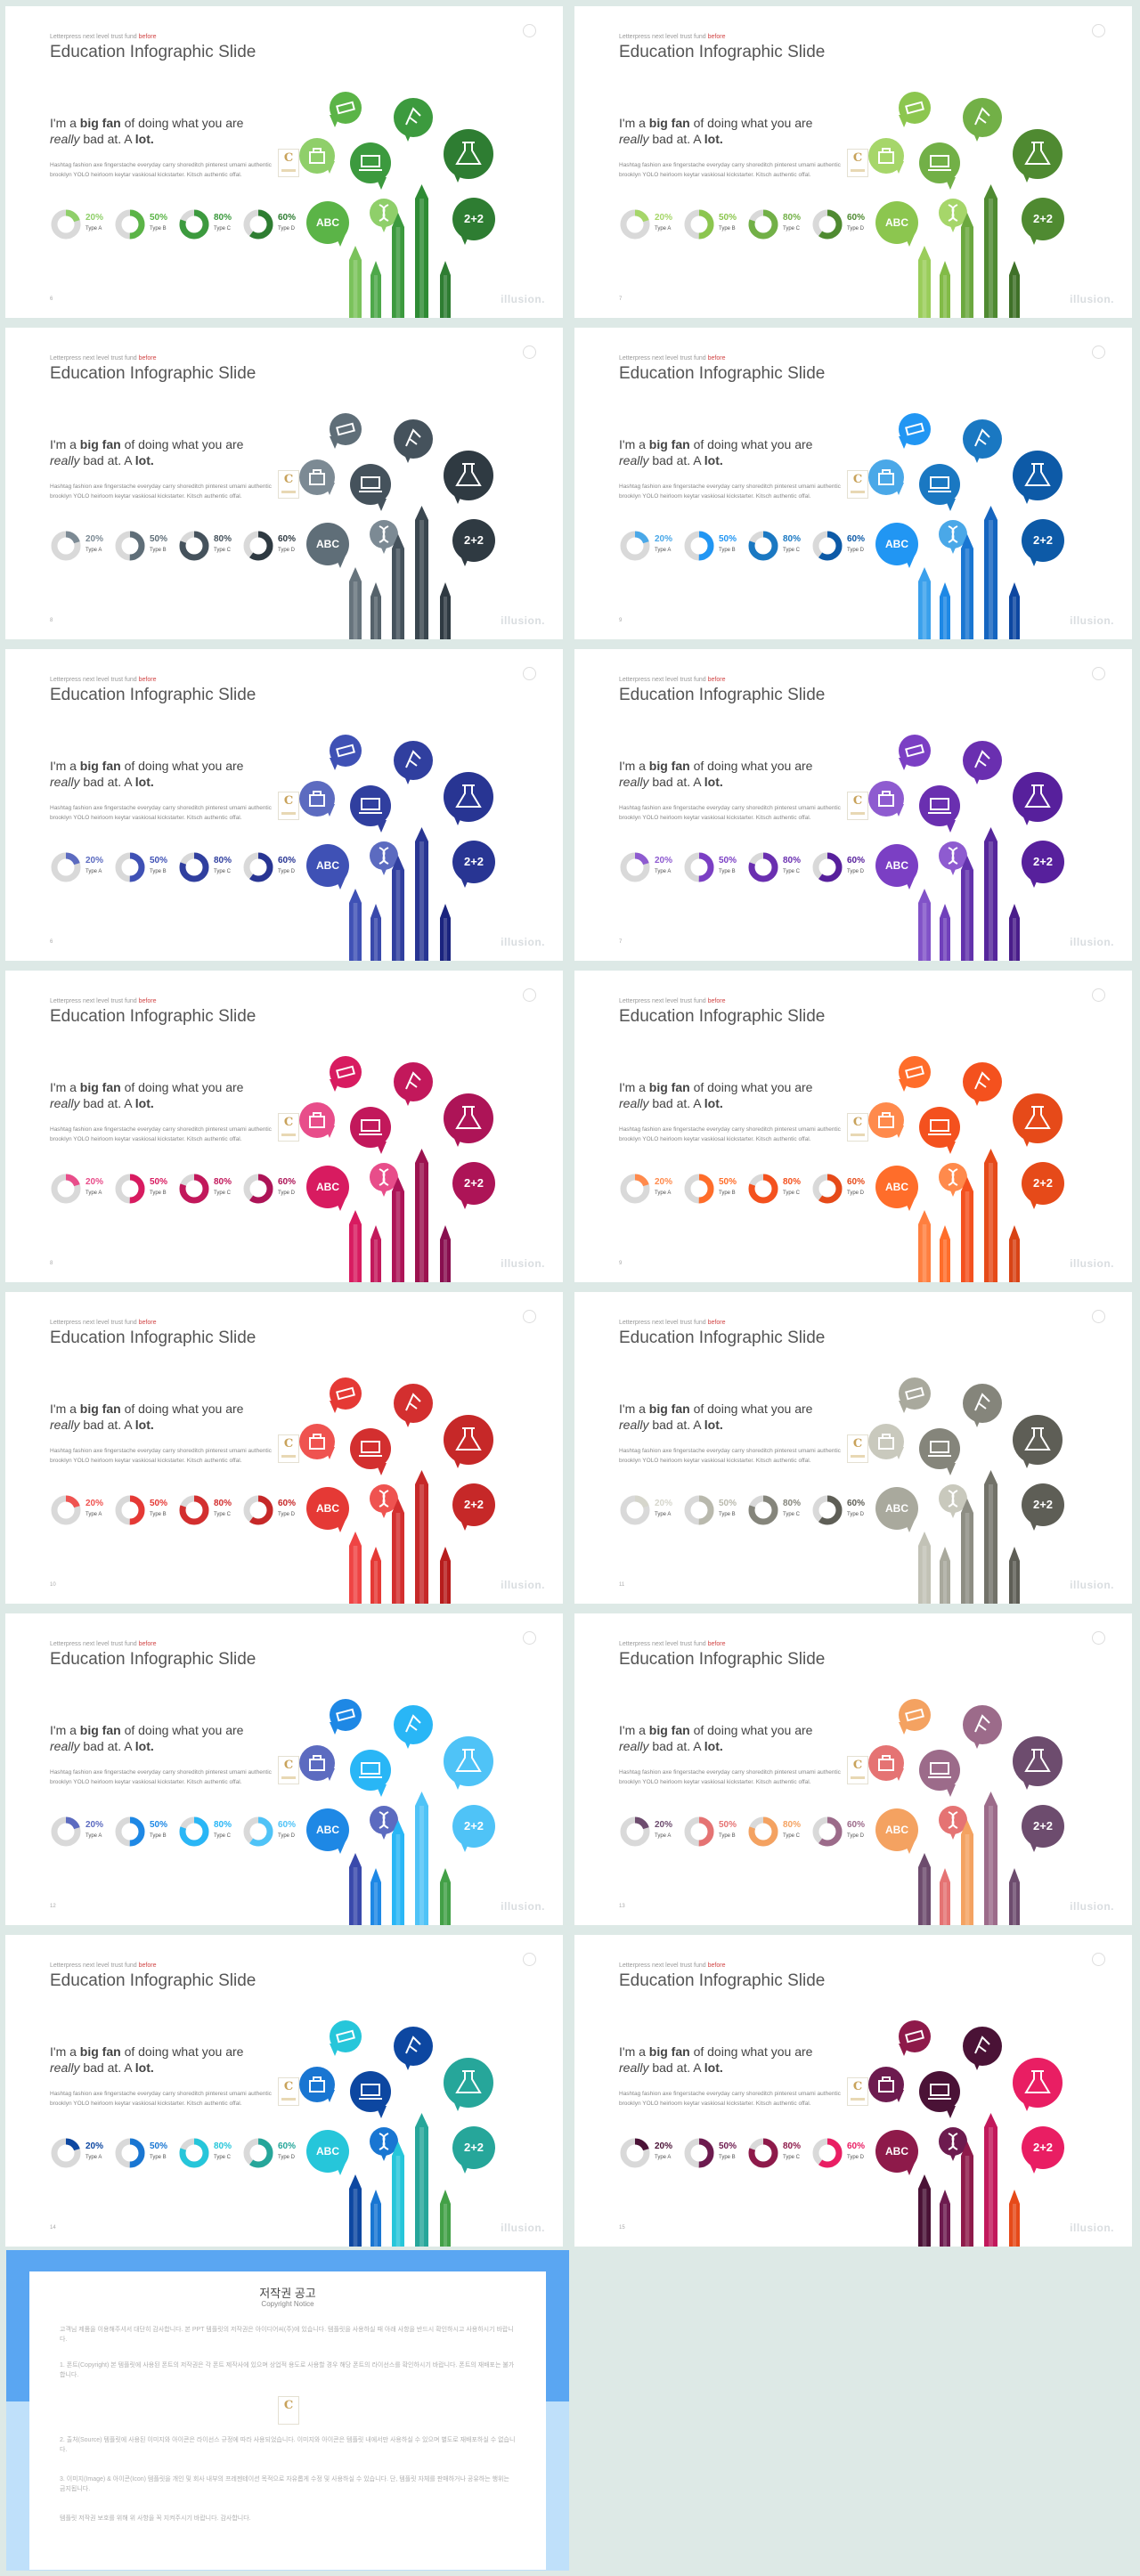  I want to click on donut-percent: 20%, so click(95, 860).